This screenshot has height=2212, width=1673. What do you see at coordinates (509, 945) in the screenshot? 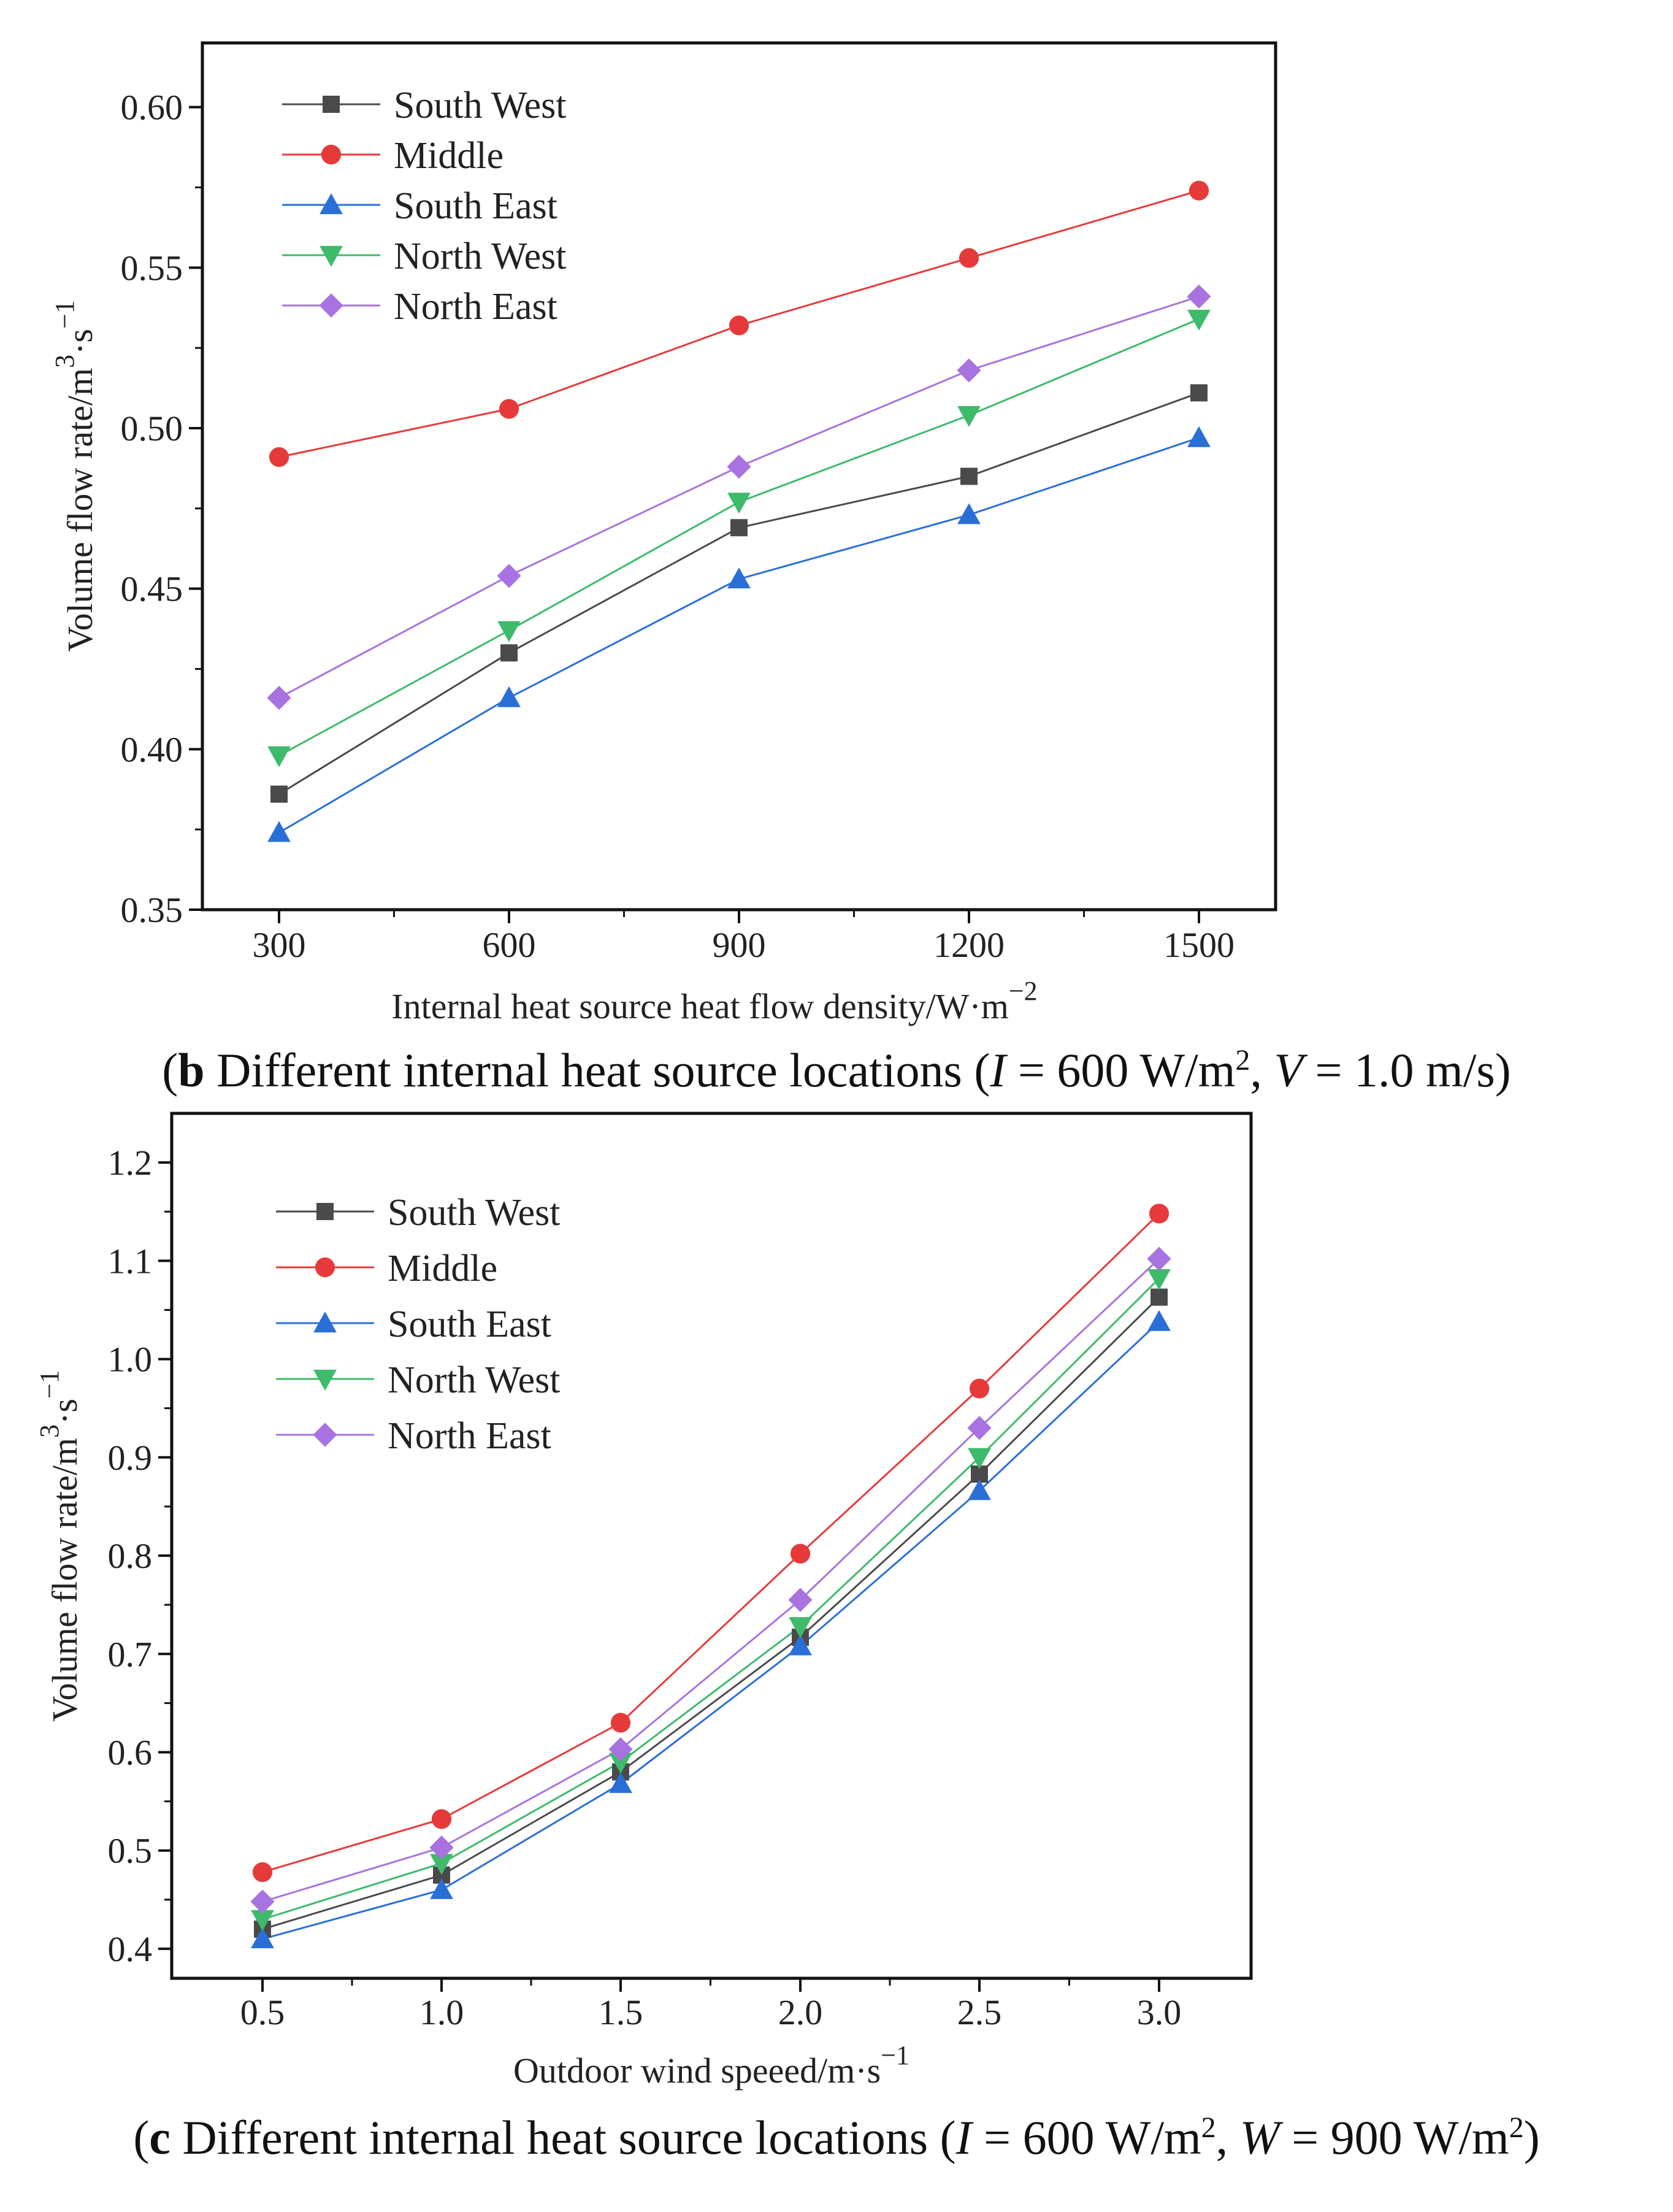
I see `x-tick-label: 600` at bounding box center [509, 945].